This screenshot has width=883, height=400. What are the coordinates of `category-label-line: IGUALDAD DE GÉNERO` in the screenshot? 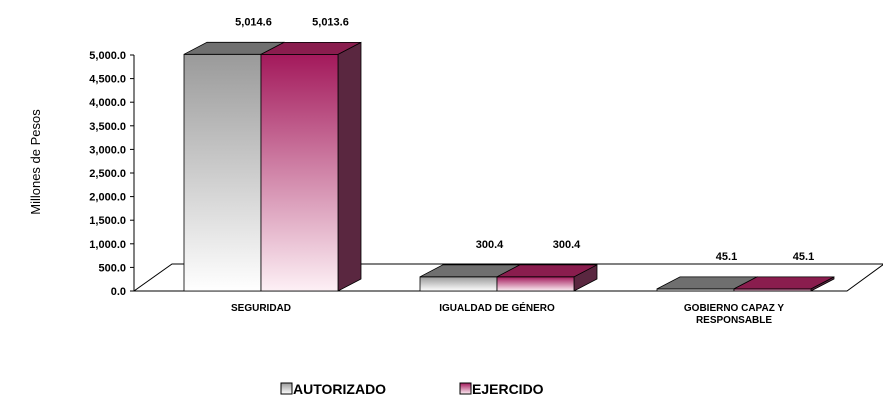 It's located at (497, 307).